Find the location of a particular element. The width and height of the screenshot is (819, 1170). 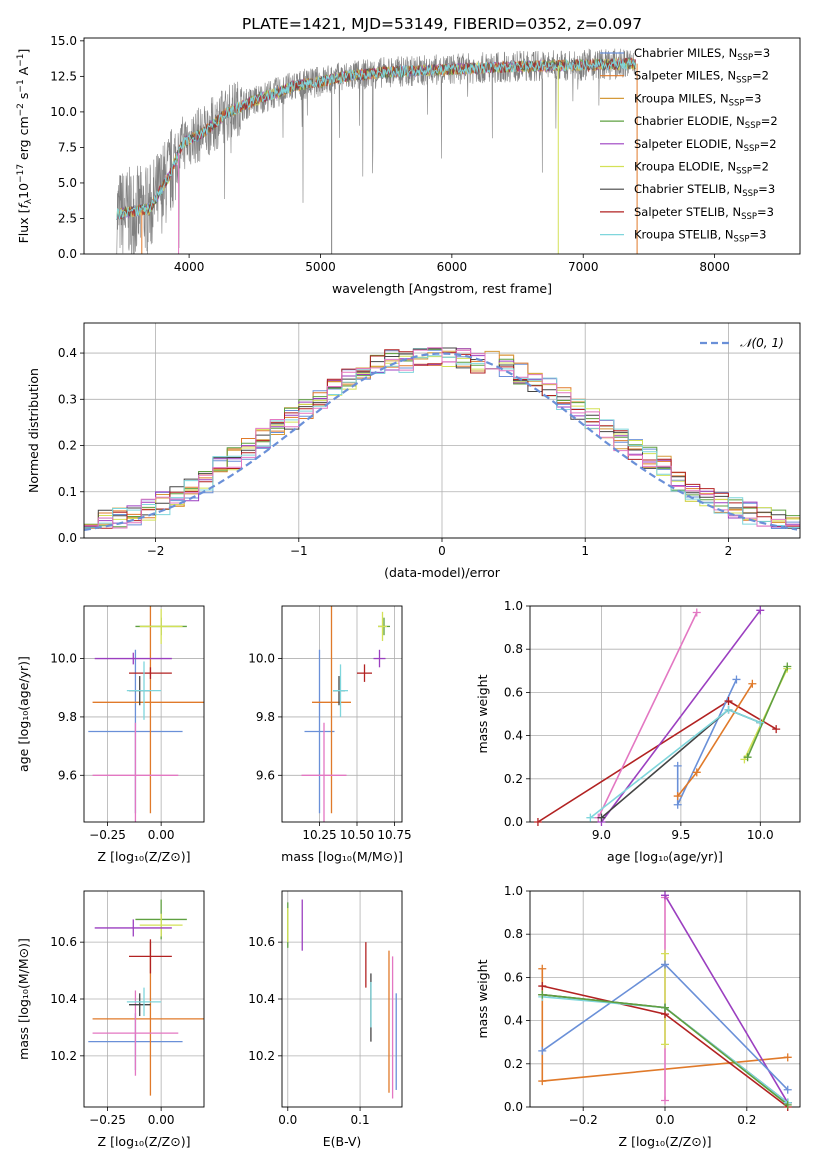

ebv-mass-plot-area is located at coordinates (342, 999).